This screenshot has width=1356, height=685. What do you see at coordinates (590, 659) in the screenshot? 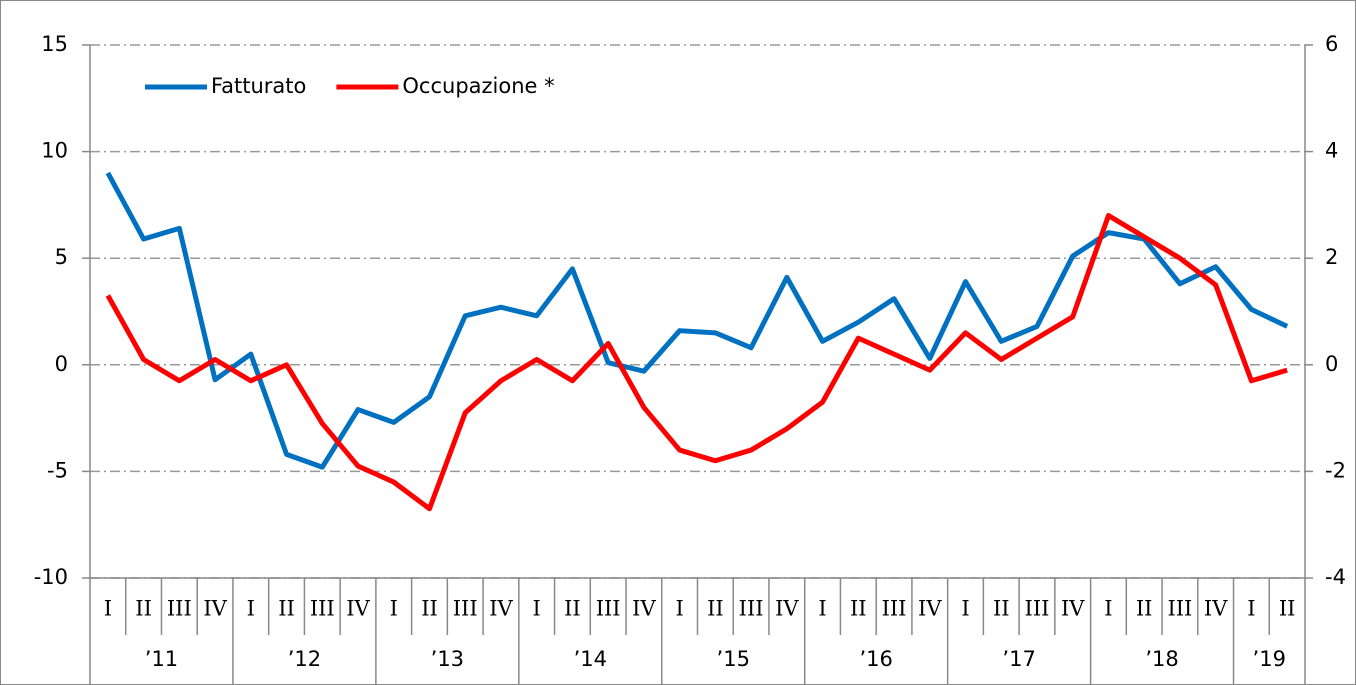
I see `x-group-label: ’14` at bounding box center [590, 659].